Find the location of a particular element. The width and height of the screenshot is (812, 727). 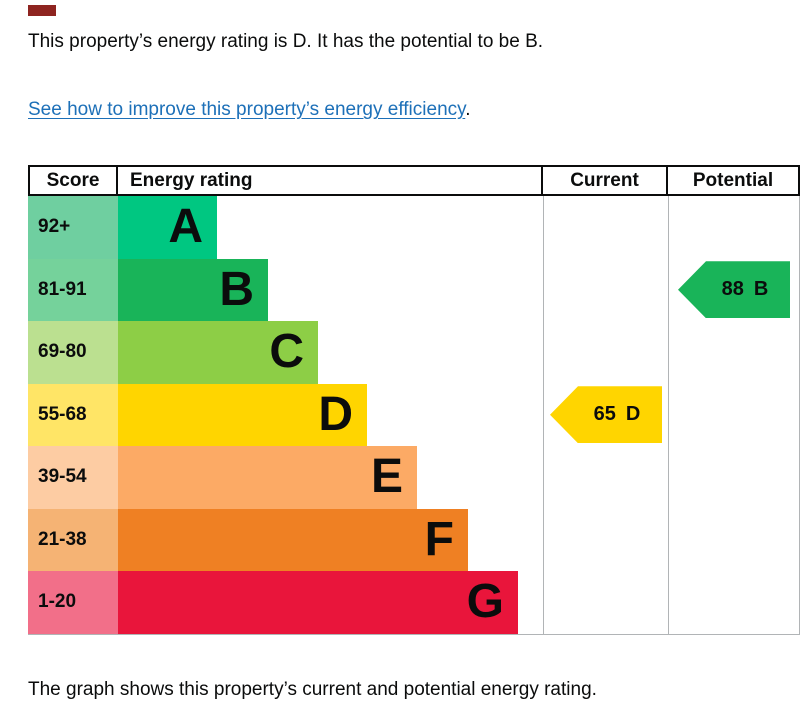

band-row-b: 81-91 B 88 B is located at coordinates (414, 289).